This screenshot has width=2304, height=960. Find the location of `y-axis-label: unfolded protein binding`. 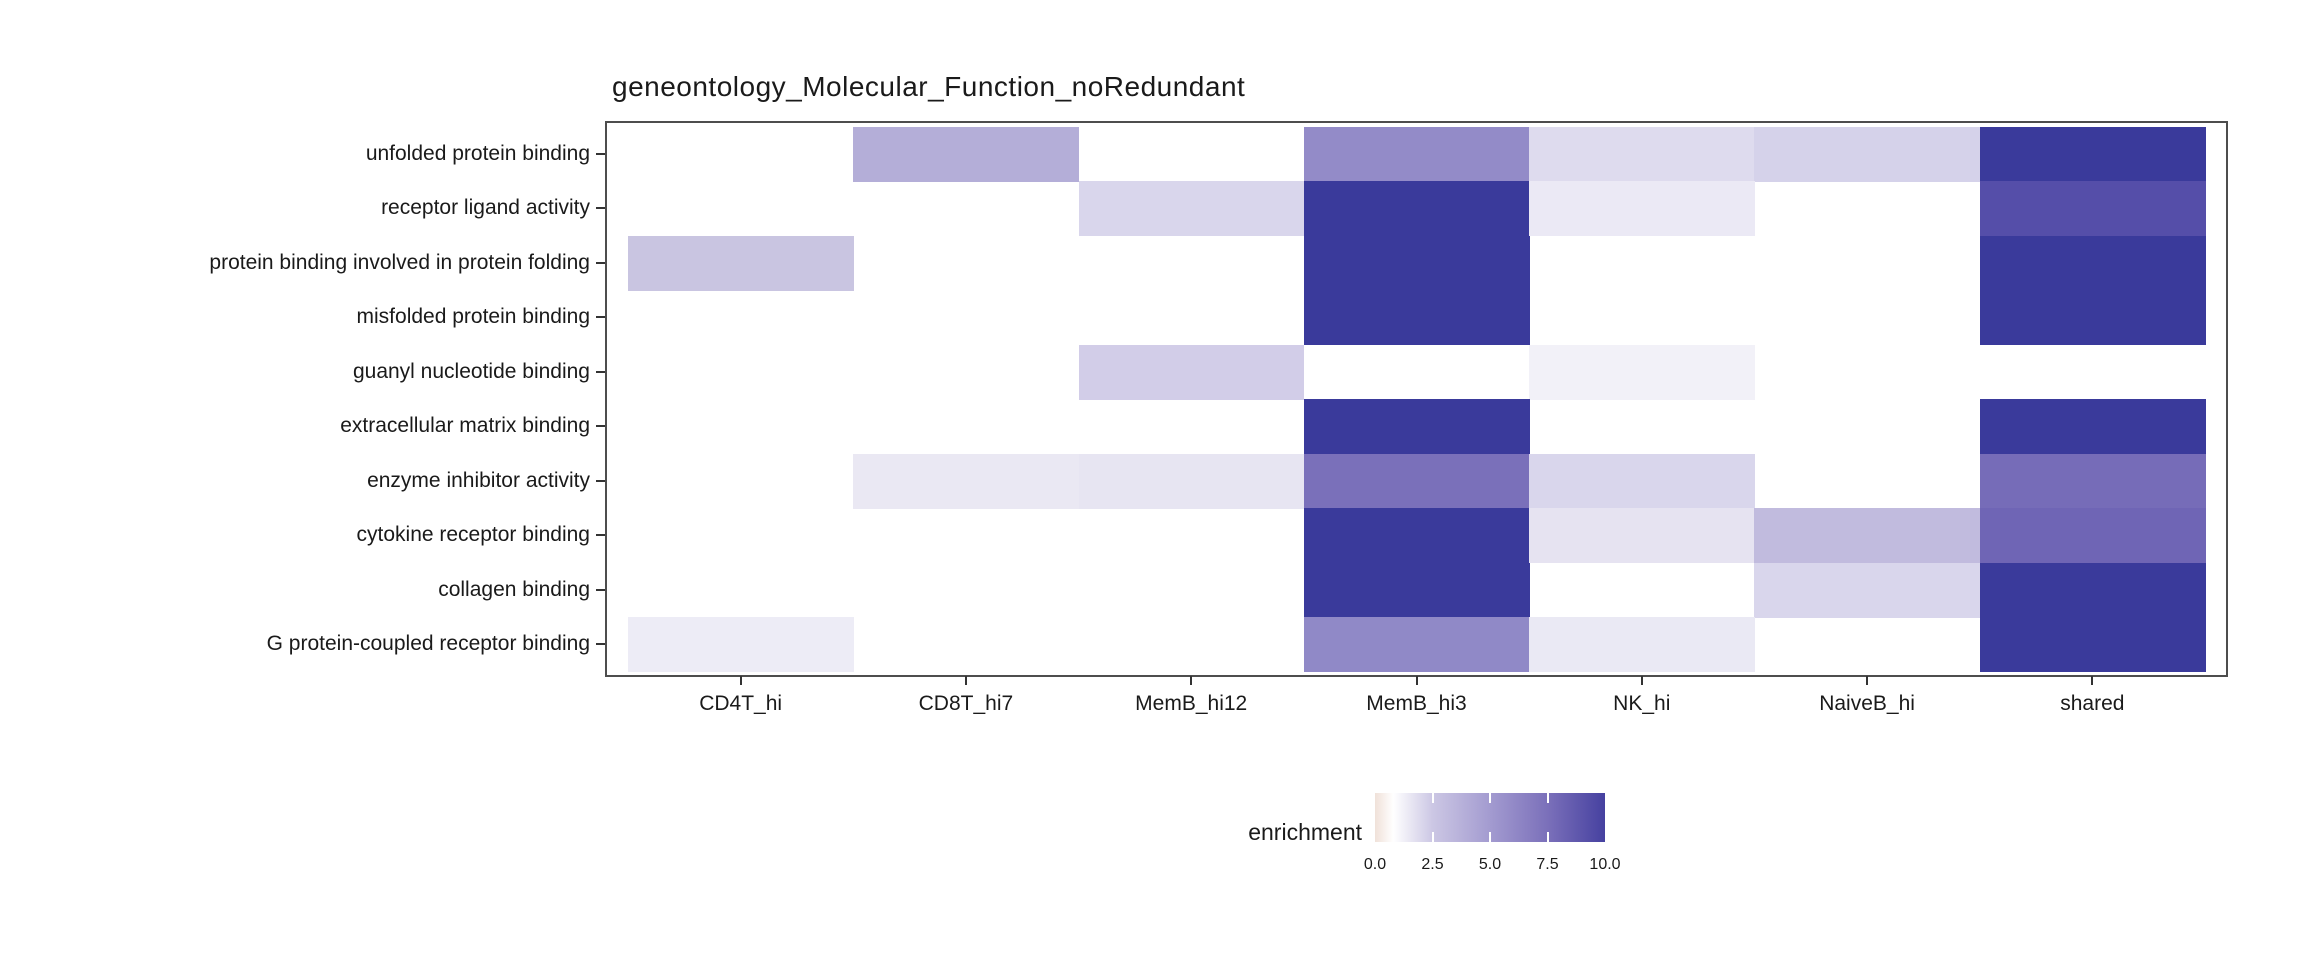

y-axis-label: unfolded protein binding is located at coordinates (477, 153).